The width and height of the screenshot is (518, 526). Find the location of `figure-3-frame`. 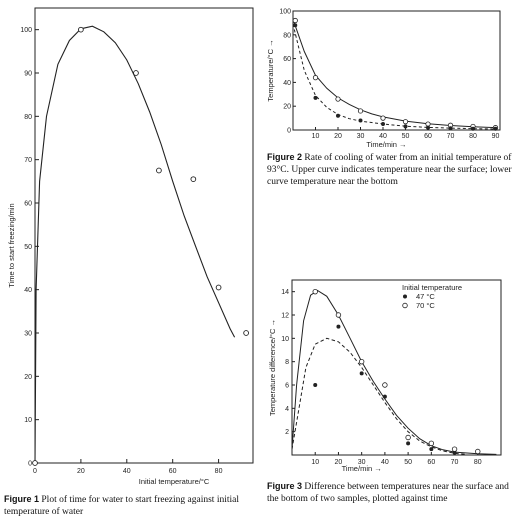

figure-3-frame is located at coordinates (396, 367).